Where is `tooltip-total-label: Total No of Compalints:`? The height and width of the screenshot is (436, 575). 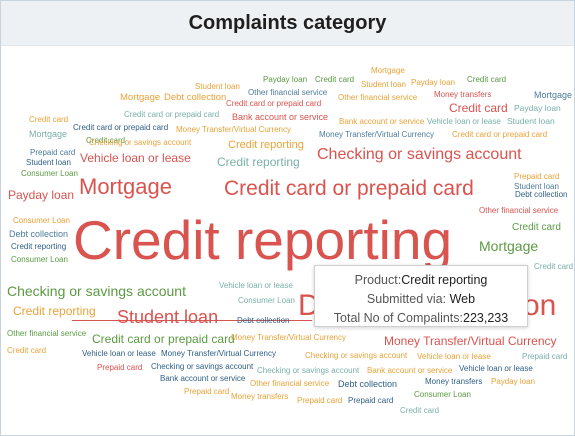
tooltip-total-label: Total No of Compalints: is located at coordinates (398, 318).